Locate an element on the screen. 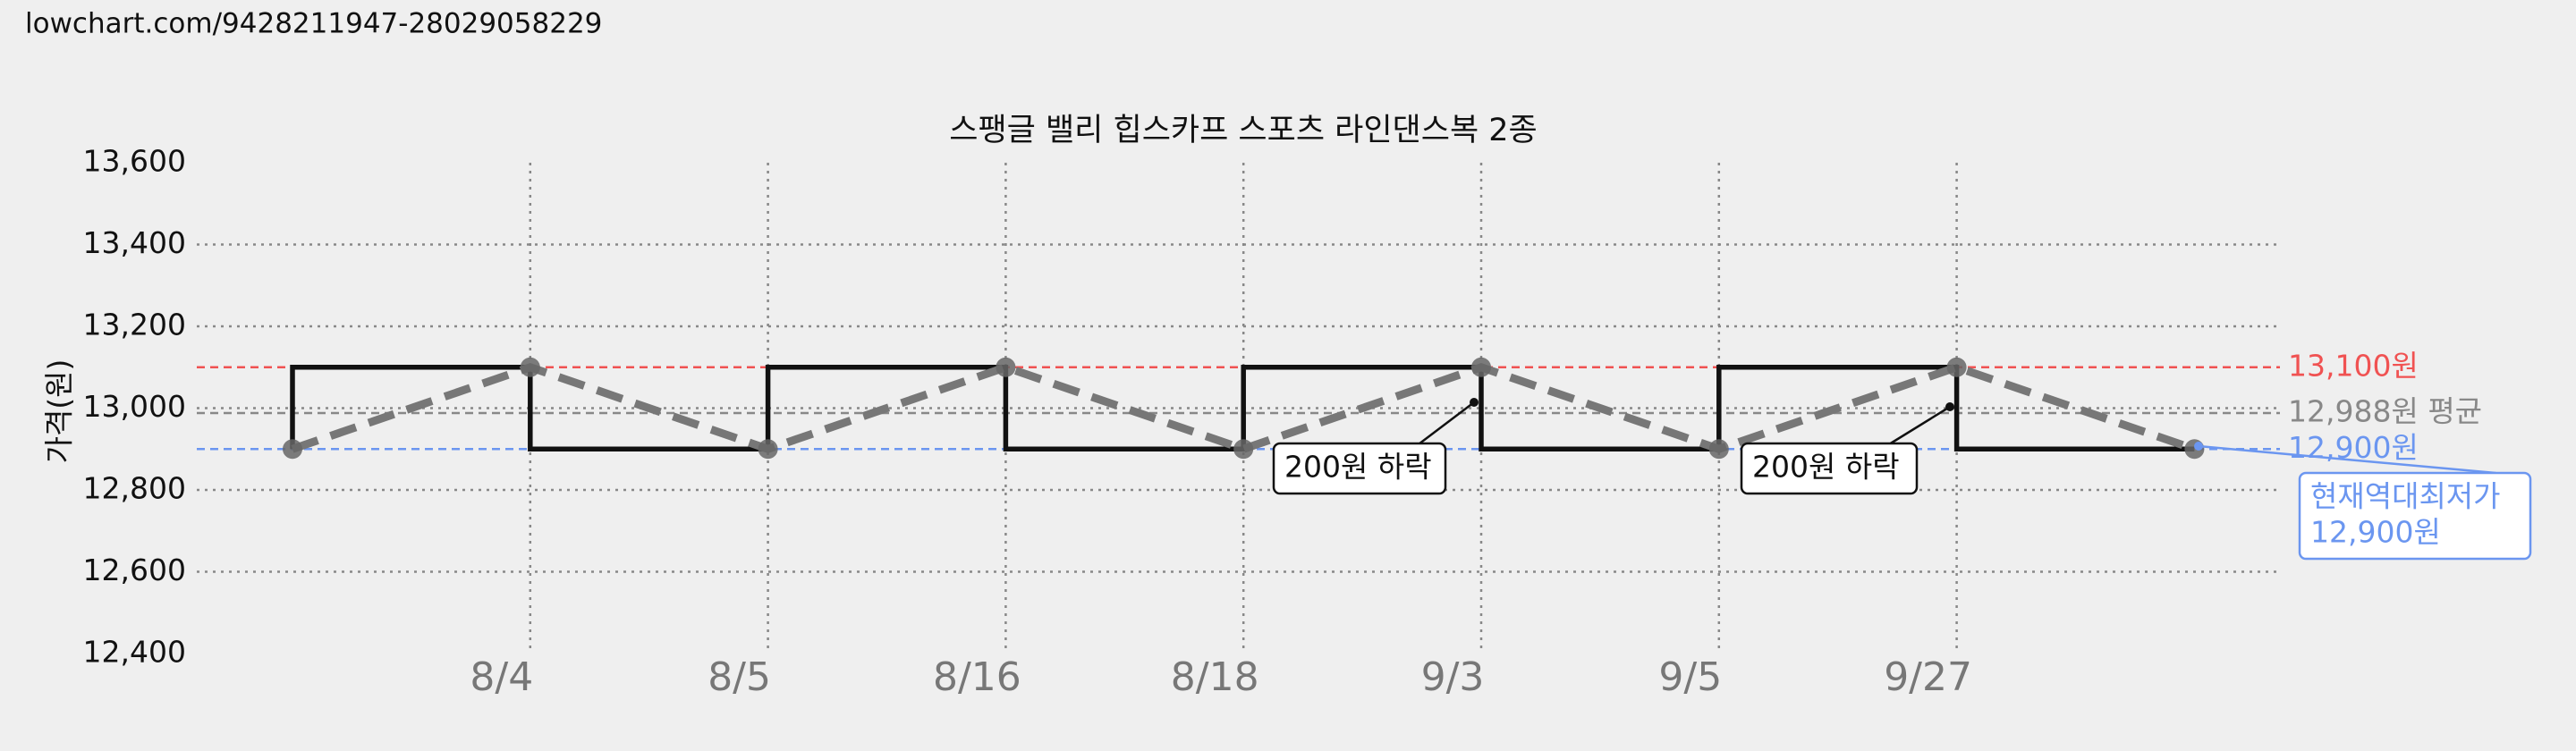  y-tick-label: 13,600 is located at coordinates (134, 161).